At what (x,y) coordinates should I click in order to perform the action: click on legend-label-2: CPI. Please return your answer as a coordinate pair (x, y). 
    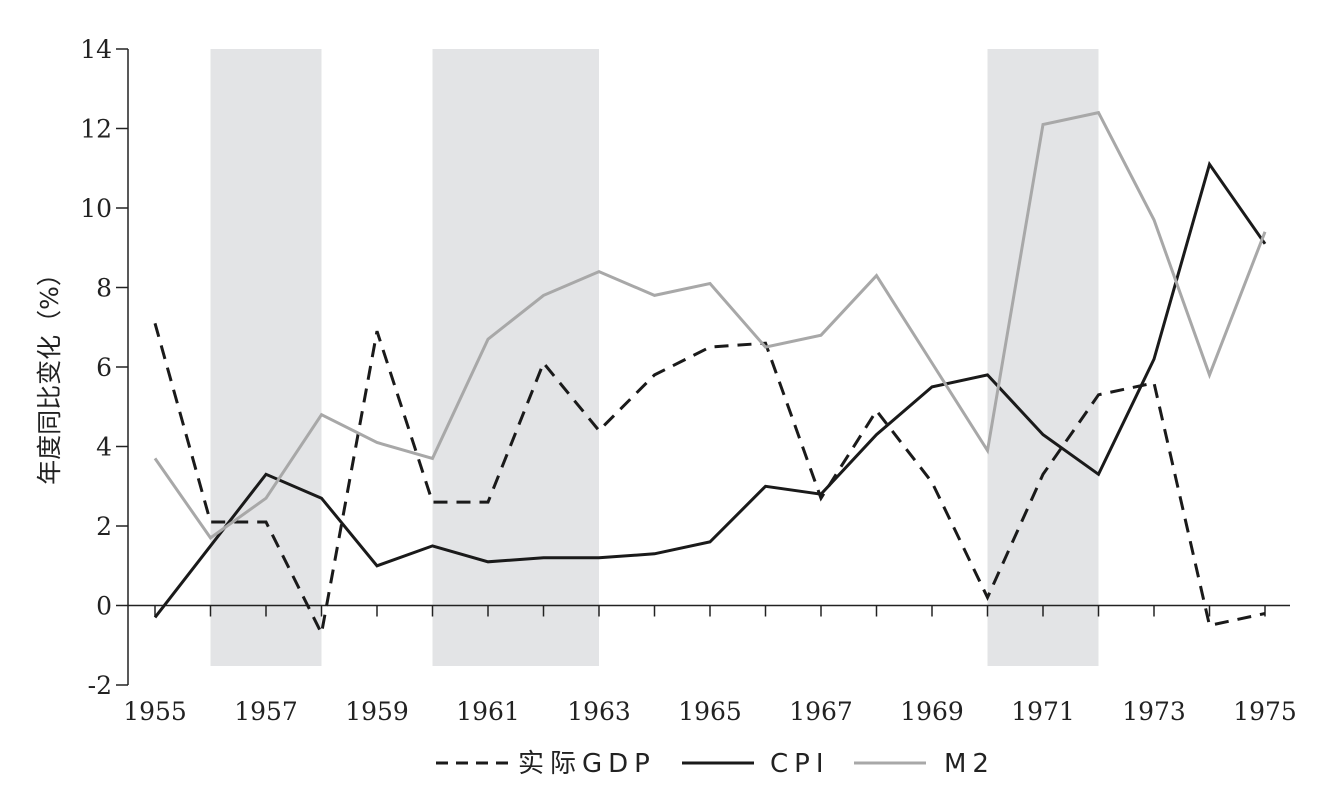
    Looking at the image, I should click on (800, 764).